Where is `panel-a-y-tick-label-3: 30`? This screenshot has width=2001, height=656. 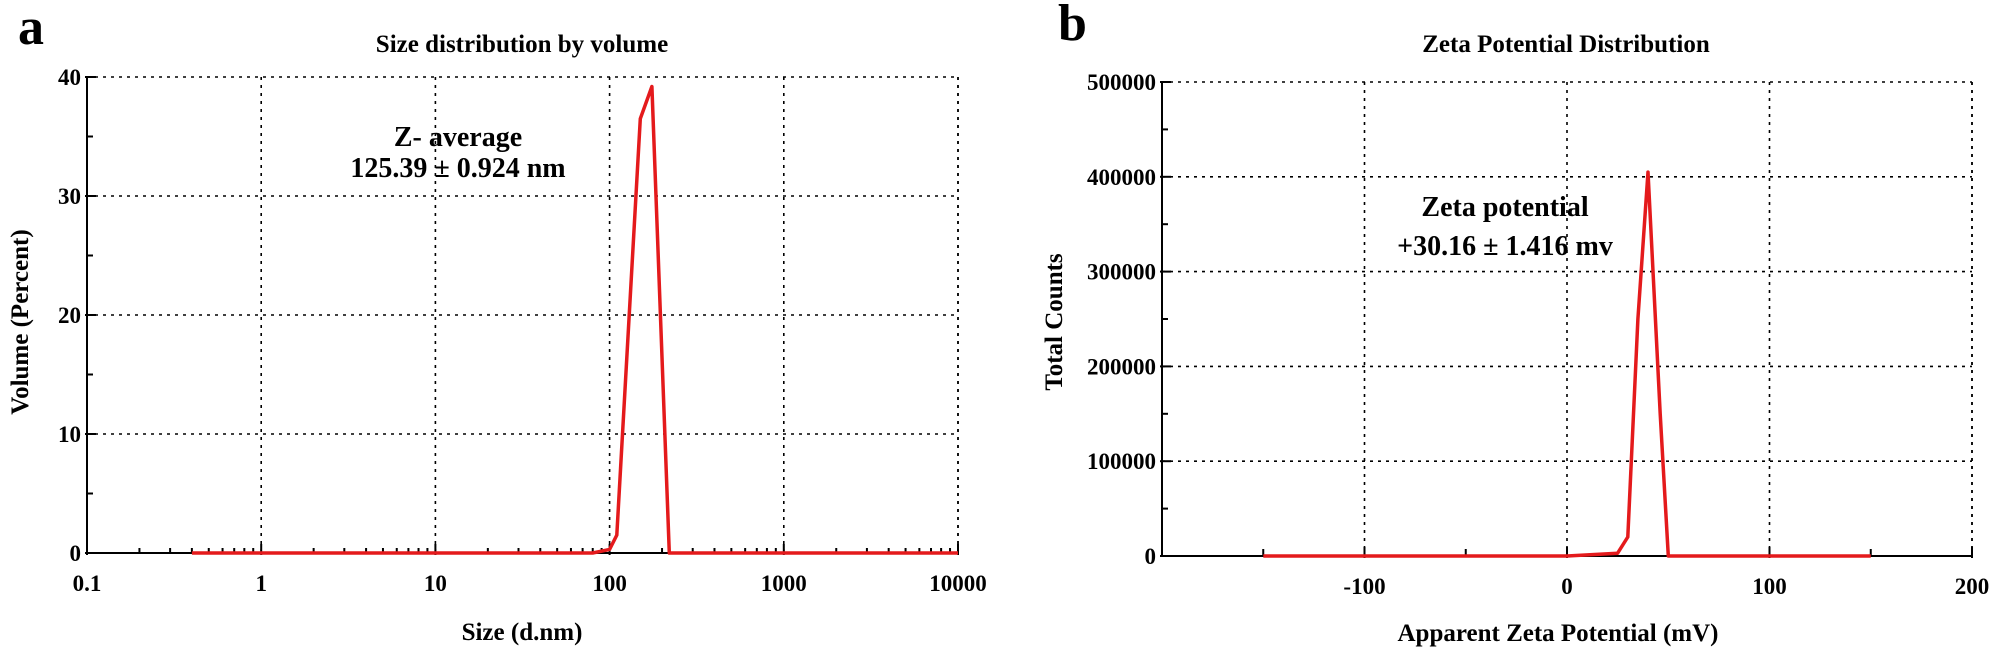 panel-a-y-tick-label-3: 30 is located at coordinates (69, 196).